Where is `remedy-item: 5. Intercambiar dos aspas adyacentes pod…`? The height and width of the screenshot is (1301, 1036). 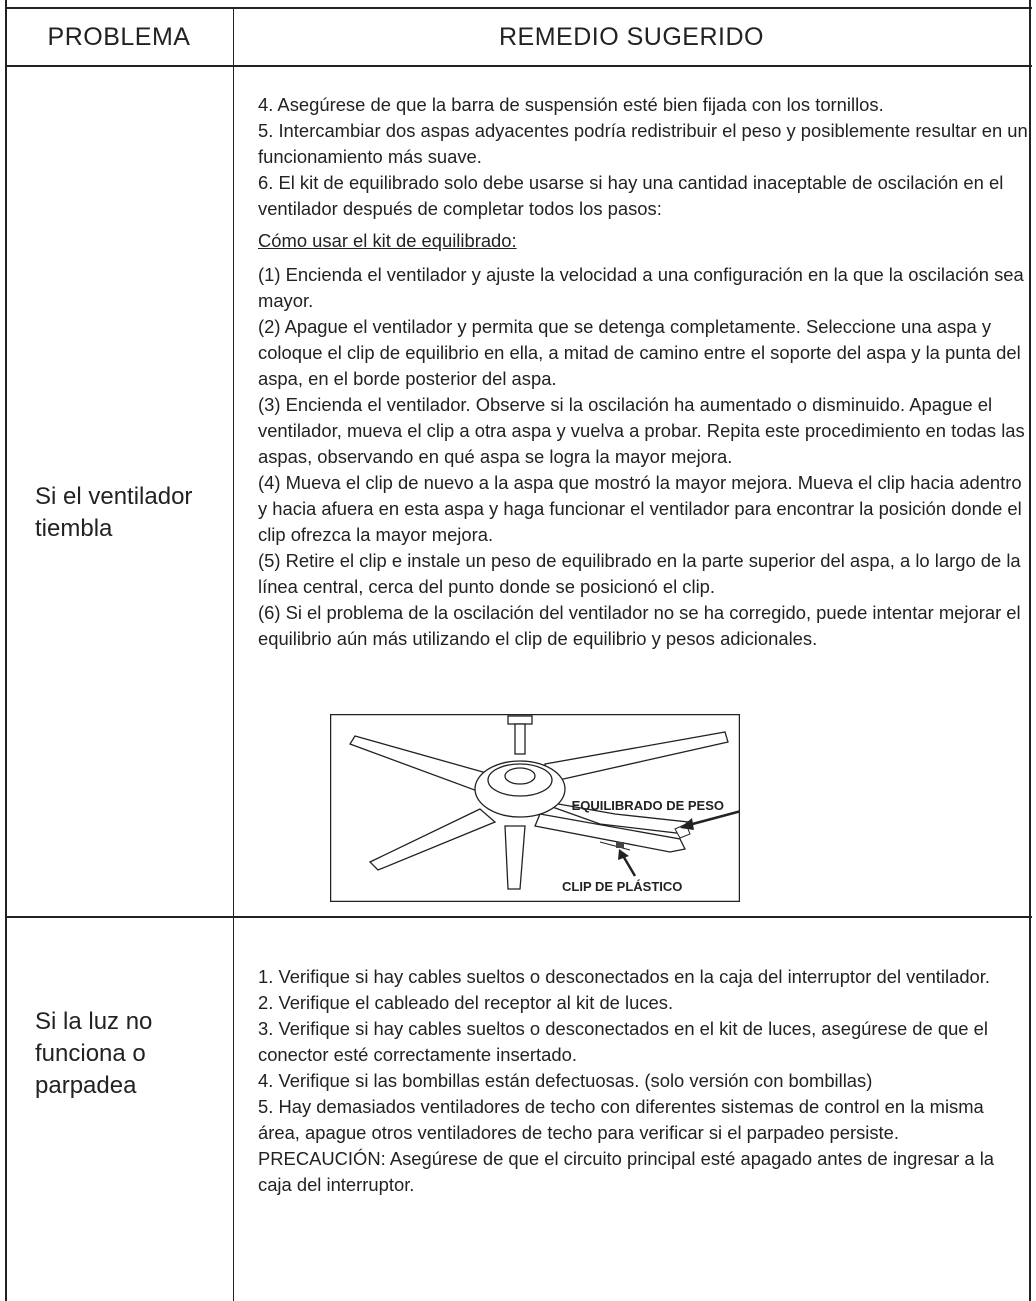 remedy-item: 5. Intercambiar dos aspas adyacentes pod… is located at coordinates (643, 143).